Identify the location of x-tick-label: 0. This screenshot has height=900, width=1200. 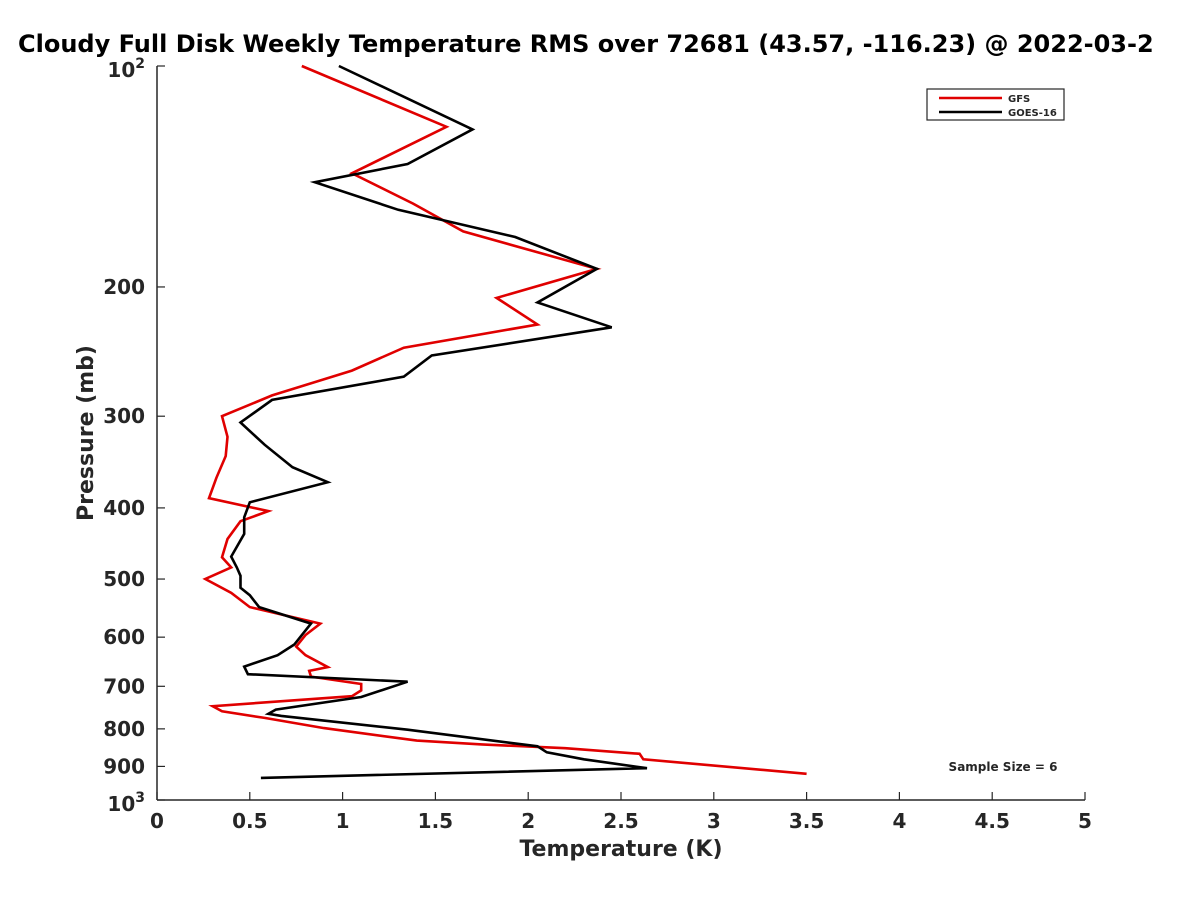
(157, 821).